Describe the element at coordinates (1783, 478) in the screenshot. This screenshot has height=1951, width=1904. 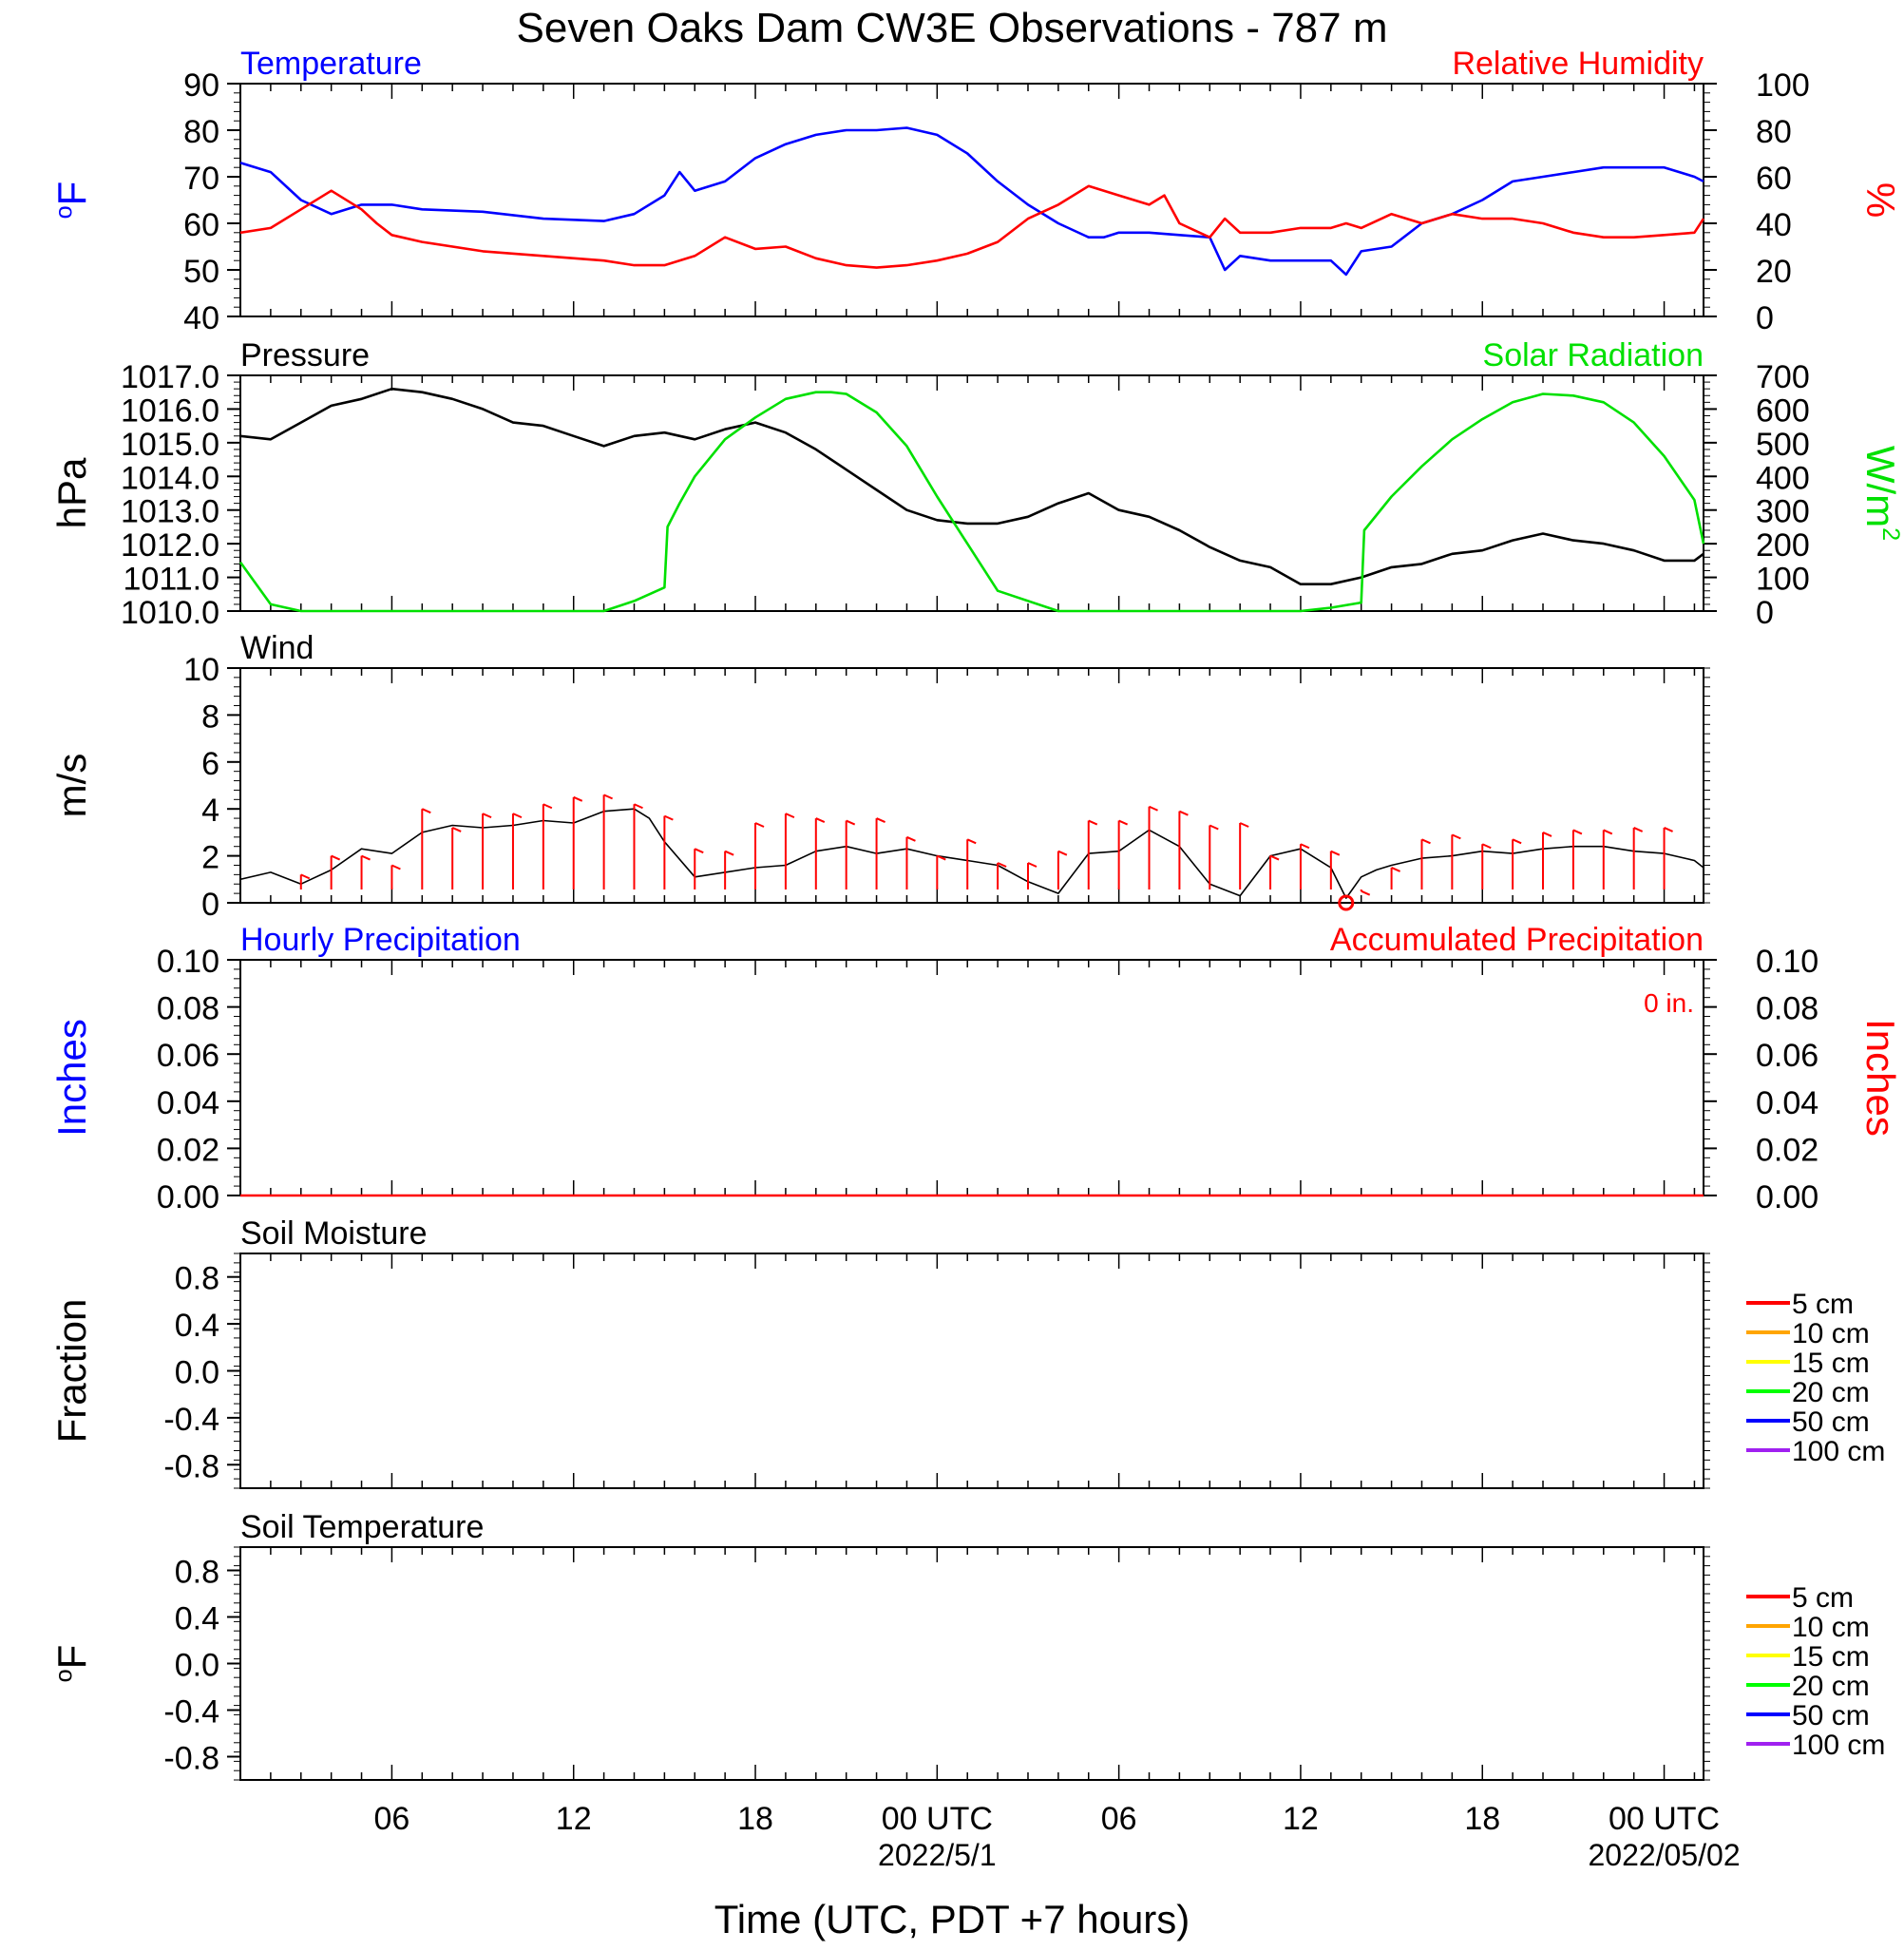
I see `y-right-tick-label: 400` at that location.